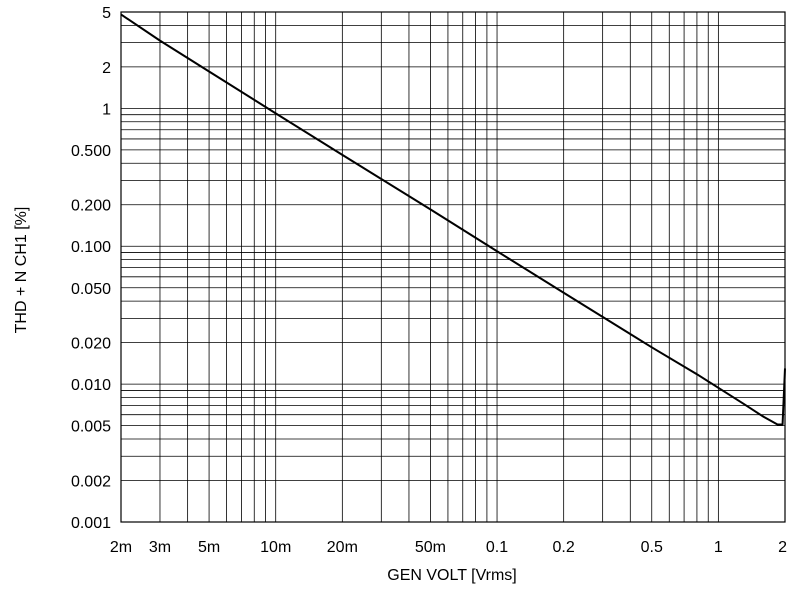 The height and width of the screenshot is (589, 787). What do you see at coordinates (91, 427) in the screenshot?
I see `y-tick-label: 0.005` at bounding box center [91, 427].